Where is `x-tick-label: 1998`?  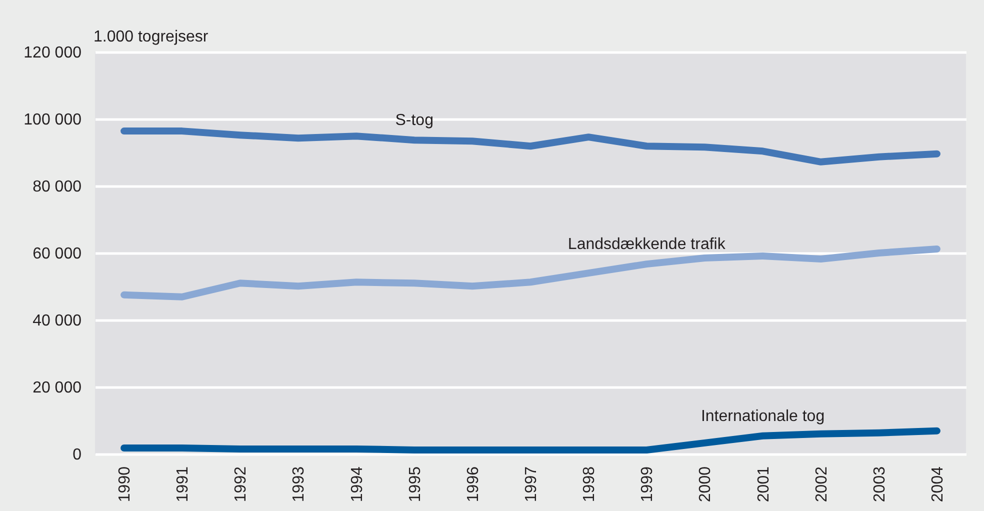 x-tick-label: 1998 is located at coordinates (589, 484).